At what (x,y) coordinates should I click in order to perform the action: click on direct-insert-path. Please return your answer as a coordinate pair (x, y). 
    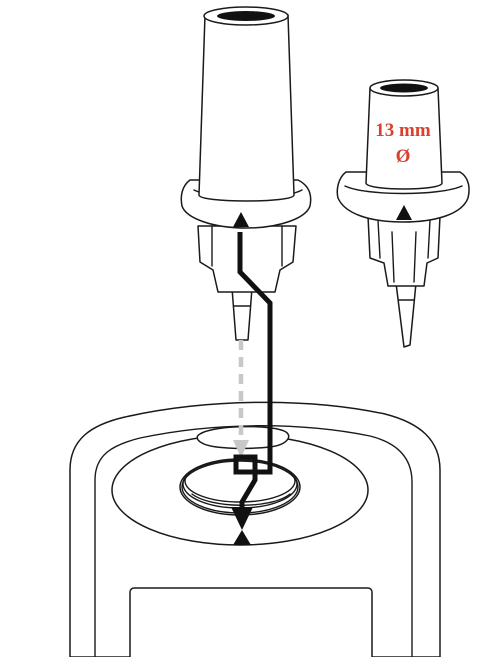
    Looking at the image, I should click on (241, 399).